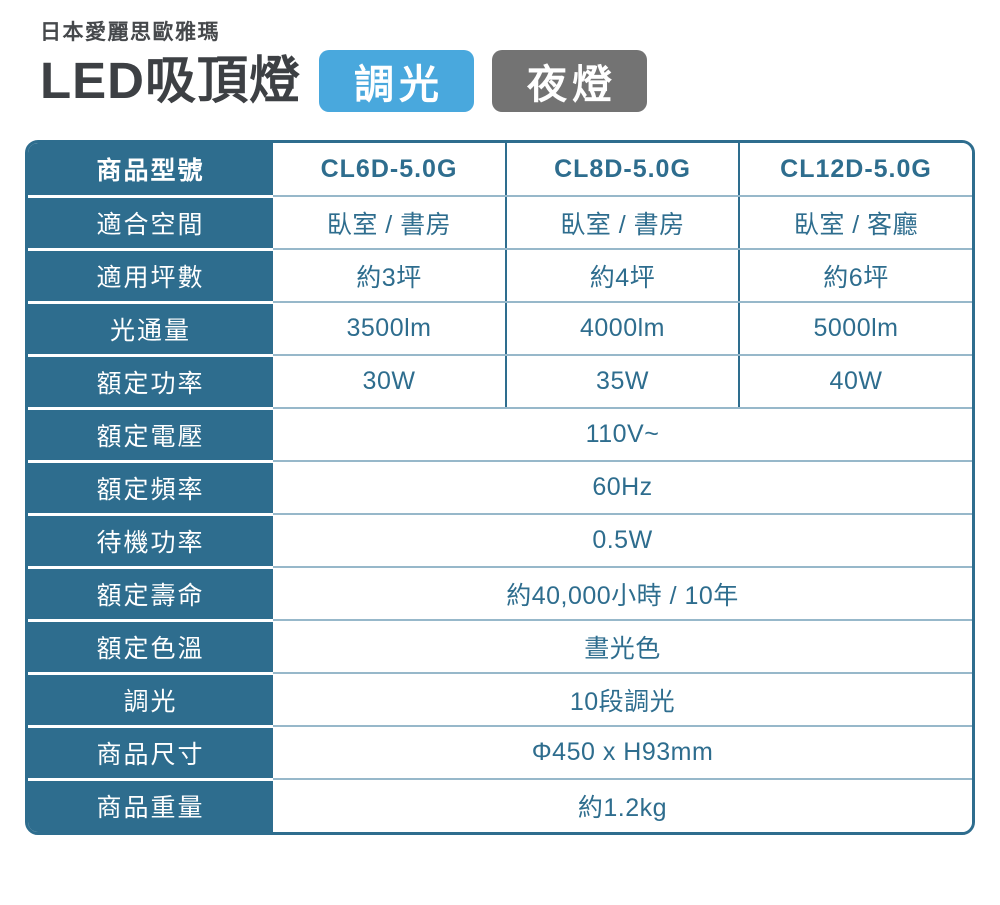  Describe the element at coordinates (855, 329) in the screenshot. I see `spec-value-cell: 5000lm` at that location.